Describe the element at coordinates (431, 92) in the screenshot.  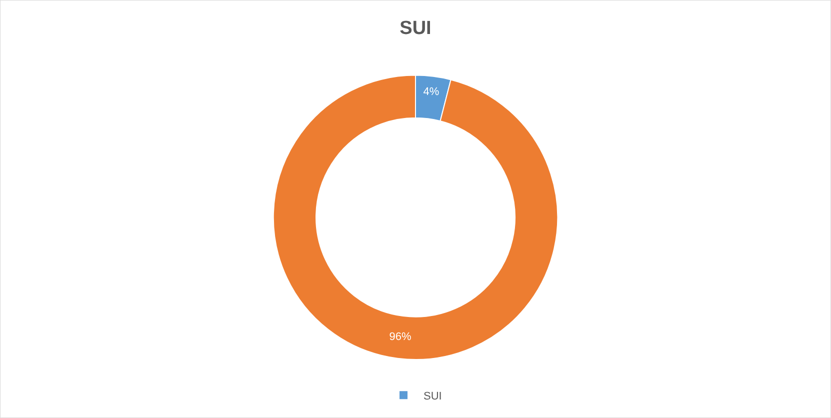
I see `data-label: 4%` at that location.